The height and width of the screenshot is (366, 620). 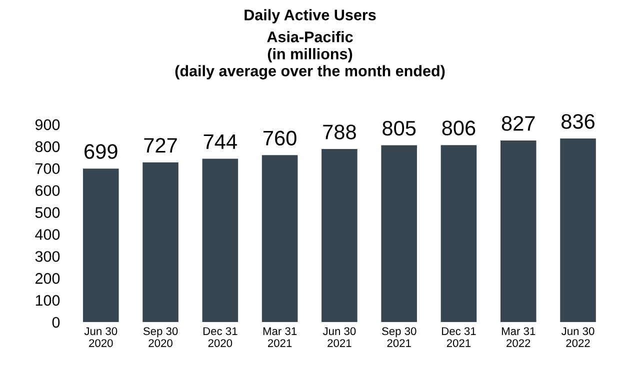 I want to click on data-label: 806, so click(x=459, y=128).